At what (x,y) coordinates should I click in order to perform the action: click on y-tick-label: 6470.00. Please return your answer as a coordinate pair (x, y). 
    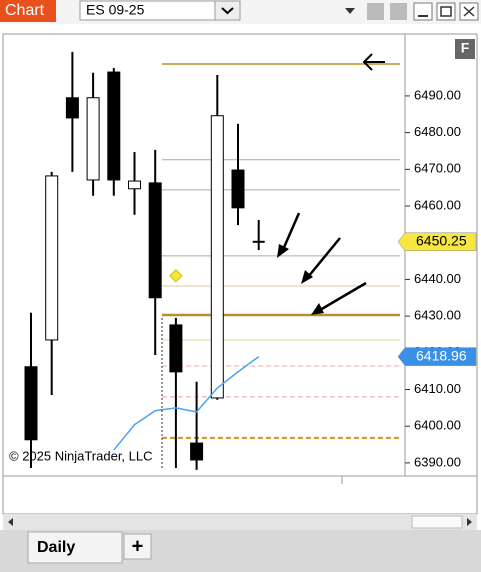
    Looking at the image, I should click on (437, 168).